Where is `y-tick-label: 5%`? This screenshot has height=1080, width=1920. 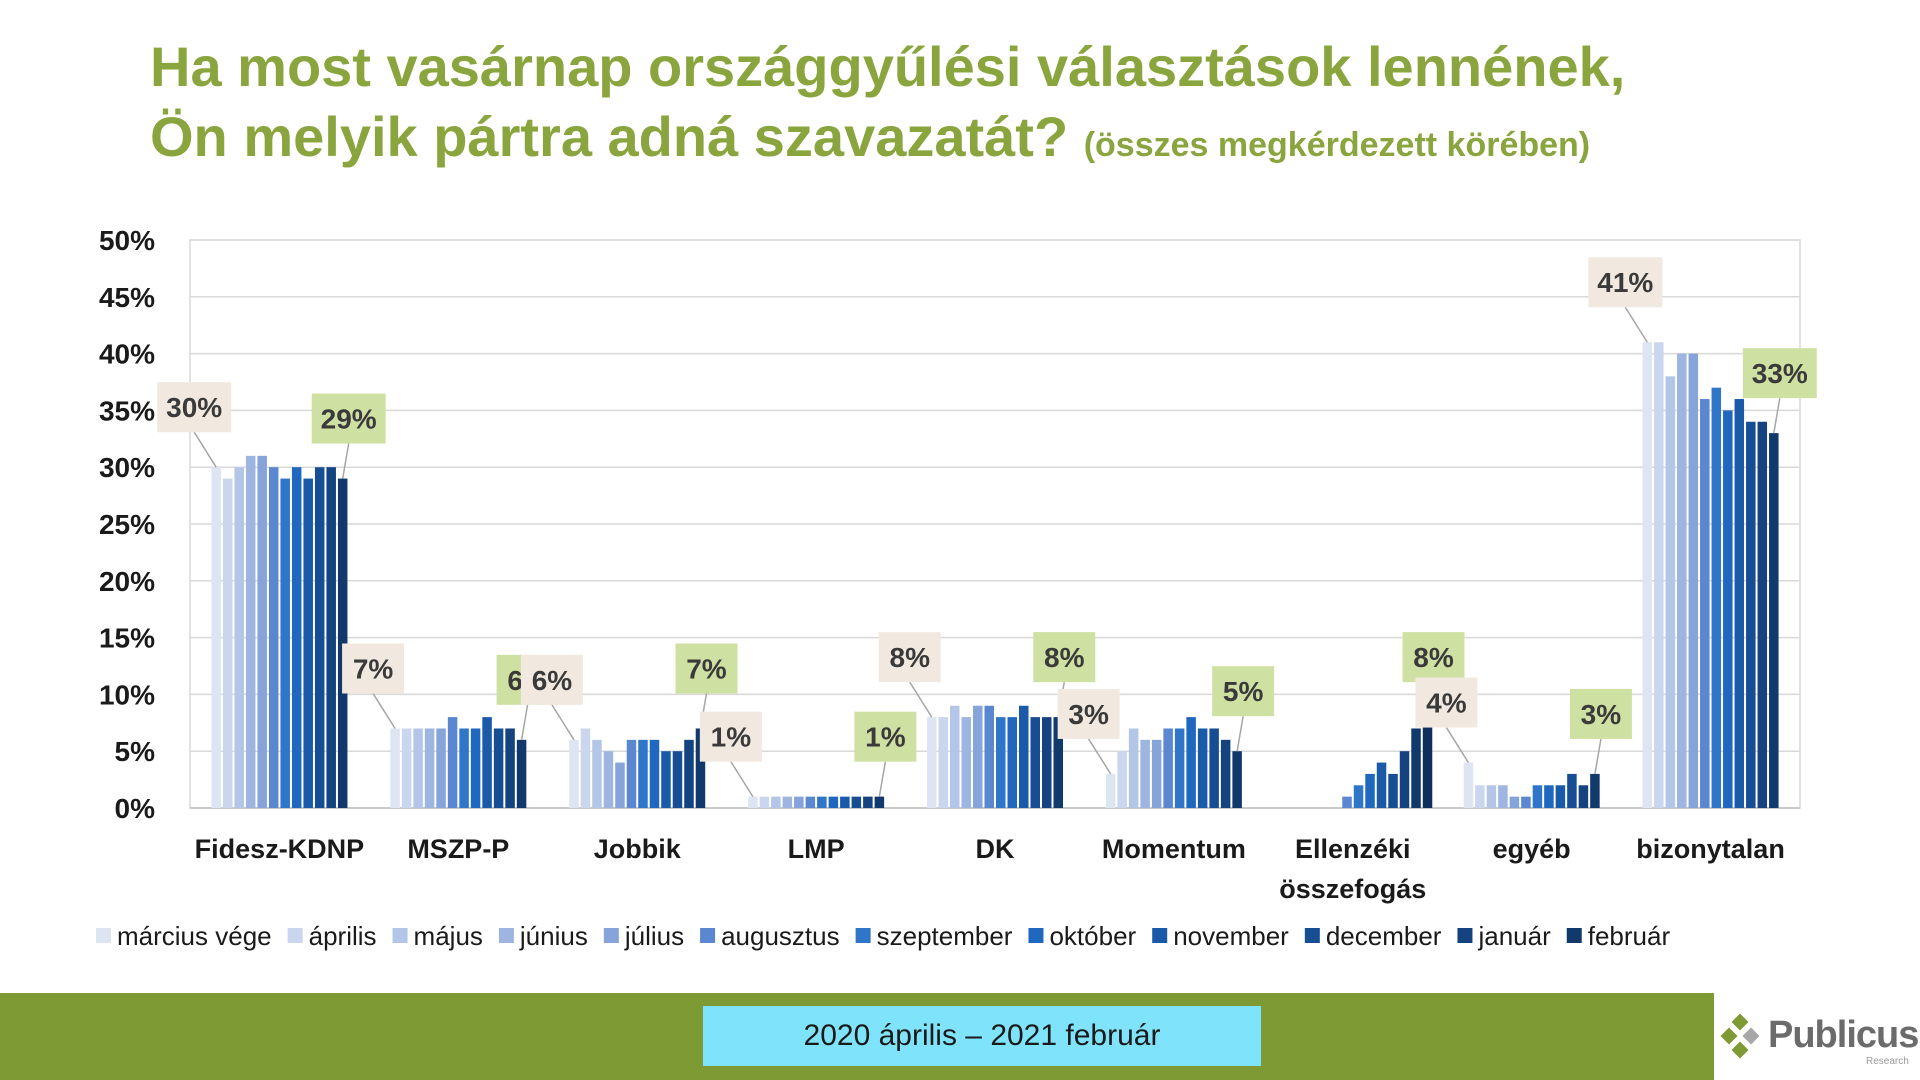 y-tick-label: 5% is located at coordinates (135, 751).